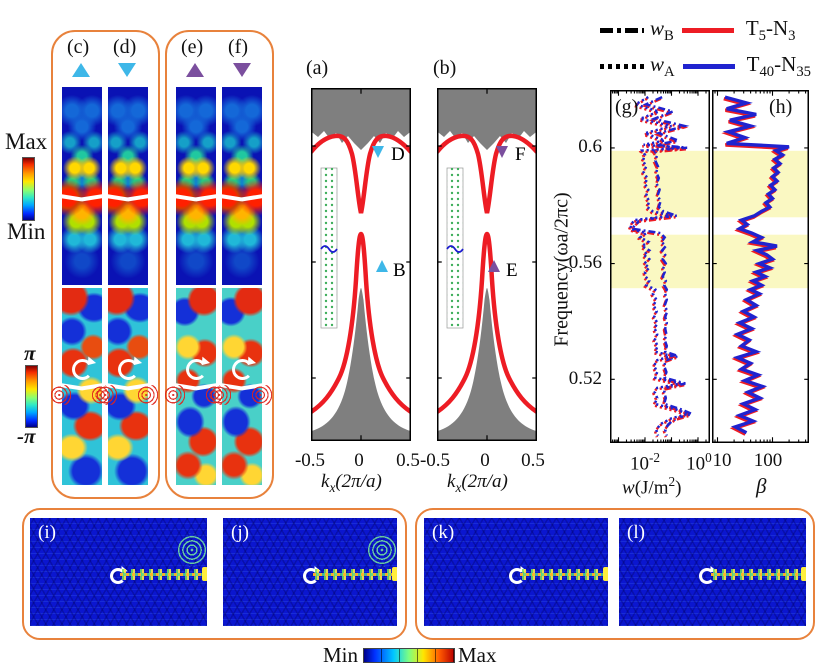  What do you see at coordinates (238, 47) in the screenshot?
I see `panel-label-f: (f)` at bounding box center [238, 47].